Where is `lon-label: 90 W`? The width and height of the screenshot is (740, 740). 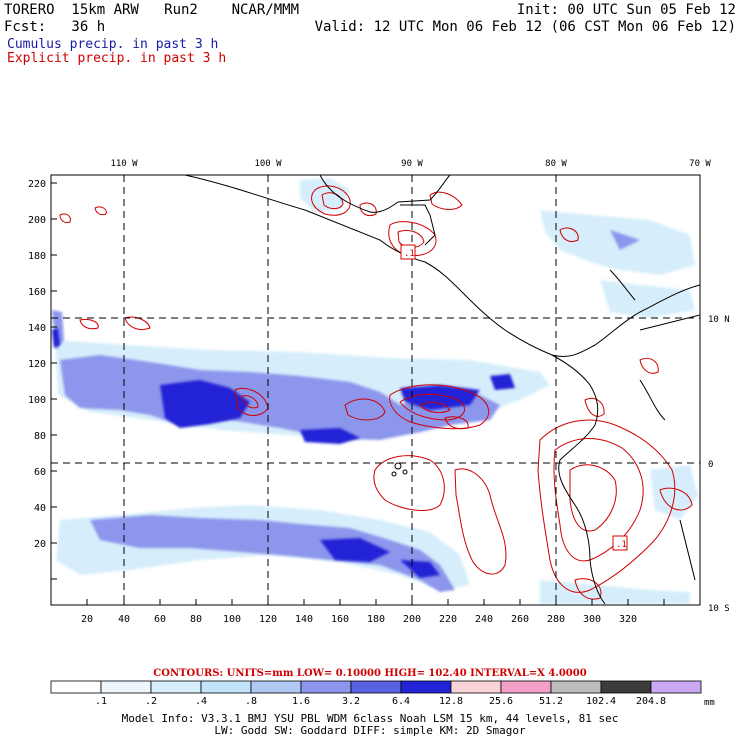
lon-label: 90 W is located at coordinates (412, 164).